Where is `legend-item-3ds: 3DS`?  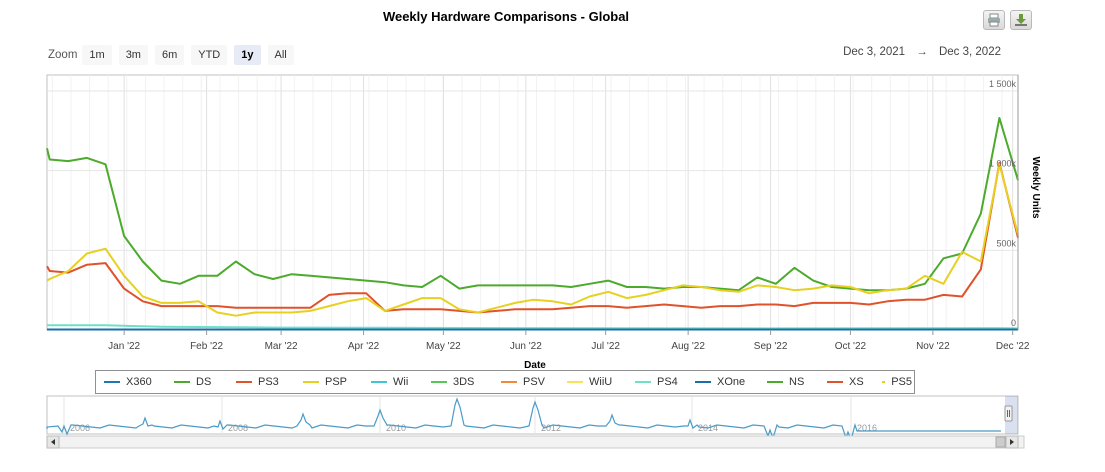
legend-item-3ds: 3DS is located at coordinates (466, 382).